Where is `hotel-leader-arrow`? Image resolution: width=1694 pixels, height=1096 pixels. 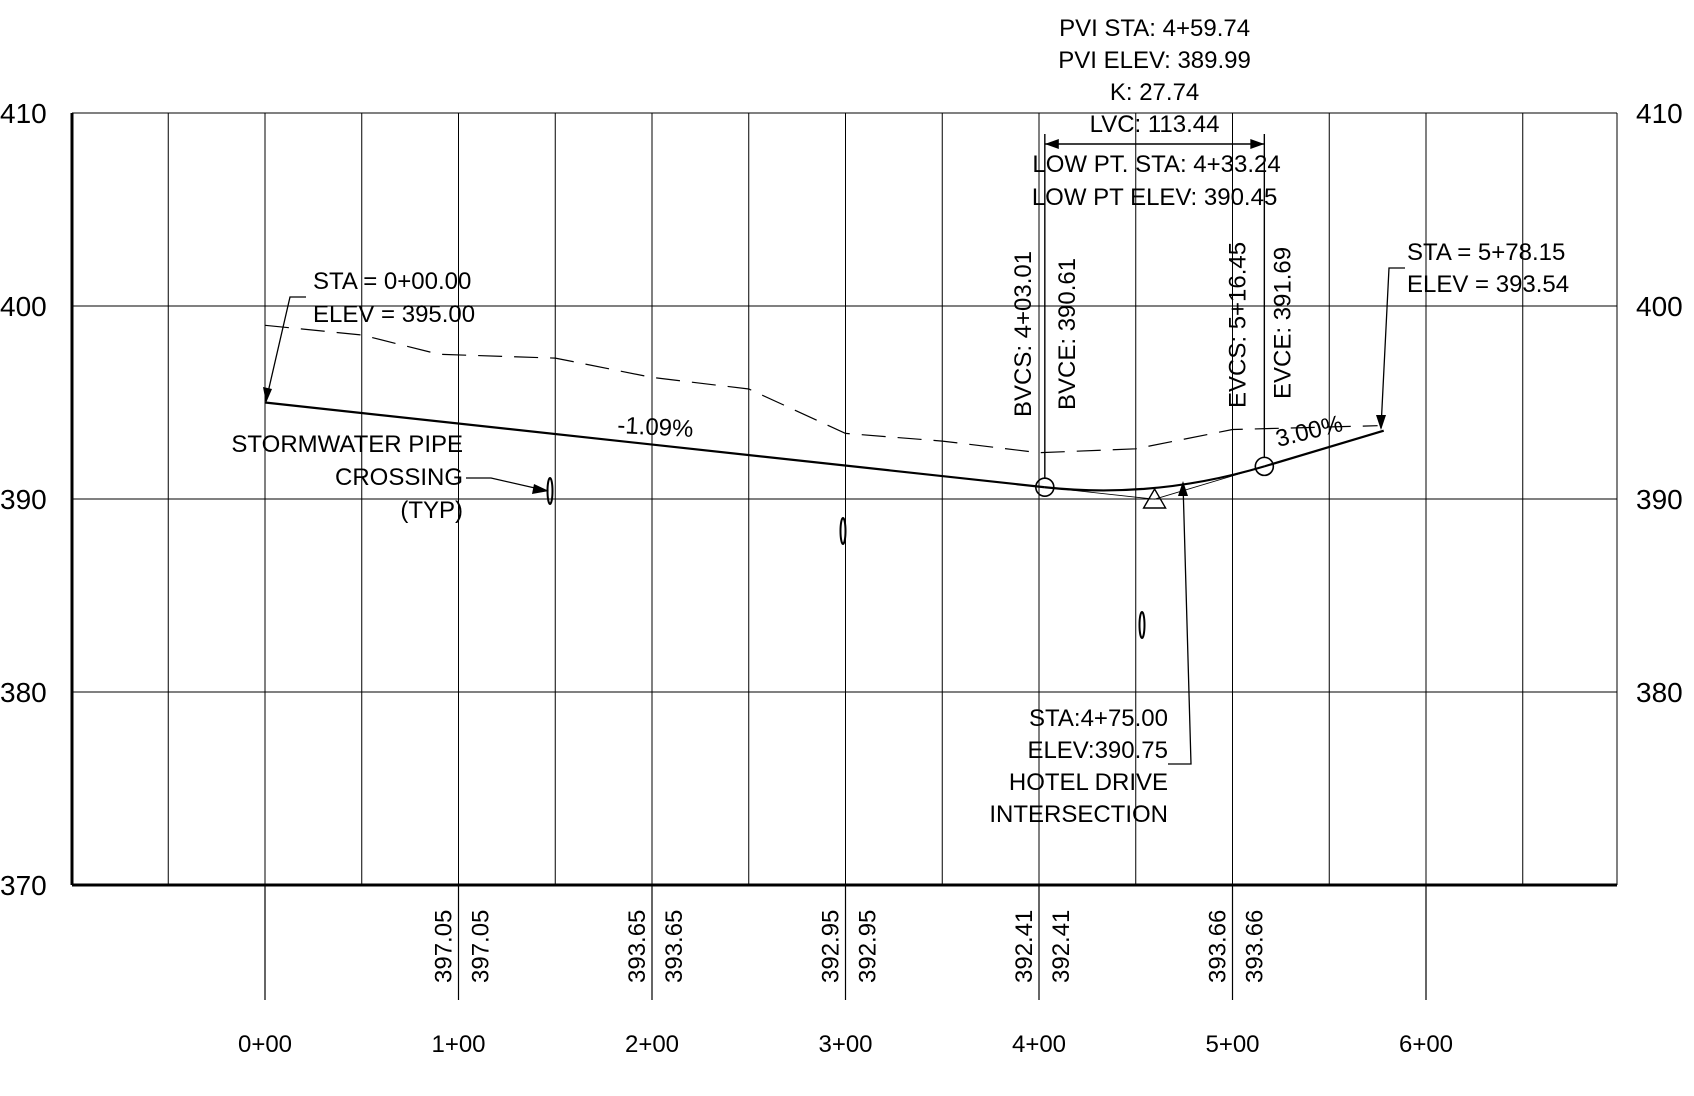
hotel-leader-arrow is located at coordinates (1183, 488).